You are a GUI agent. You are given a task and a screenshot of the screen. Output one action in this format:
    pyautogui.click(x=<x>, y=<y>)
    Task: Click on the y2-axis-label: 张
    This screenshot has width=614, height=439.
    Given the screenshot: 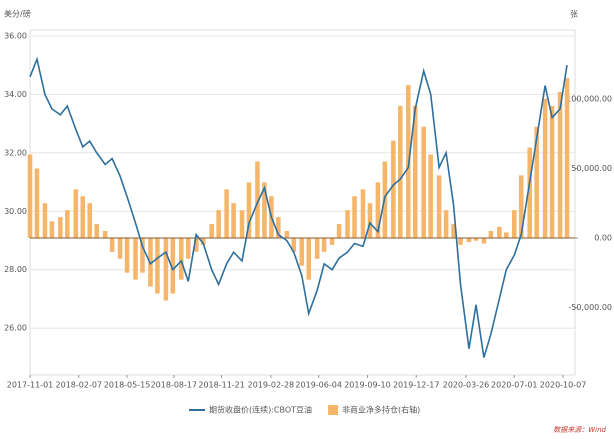 What is the action you would take?
    pyautogui.click(x=574, y=14)
    